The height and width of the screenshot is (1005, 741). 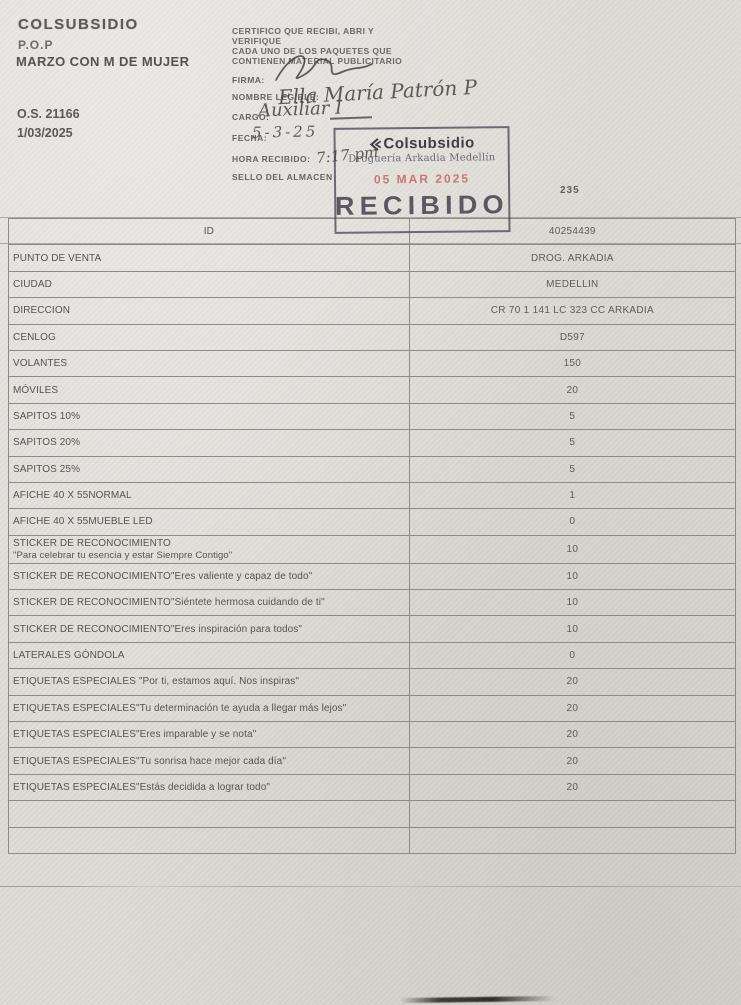 What do you see at coordinates (375, 144) in the screenshot?
I see `colsubsidio-logo-icon` at bounding box center [375, 144].